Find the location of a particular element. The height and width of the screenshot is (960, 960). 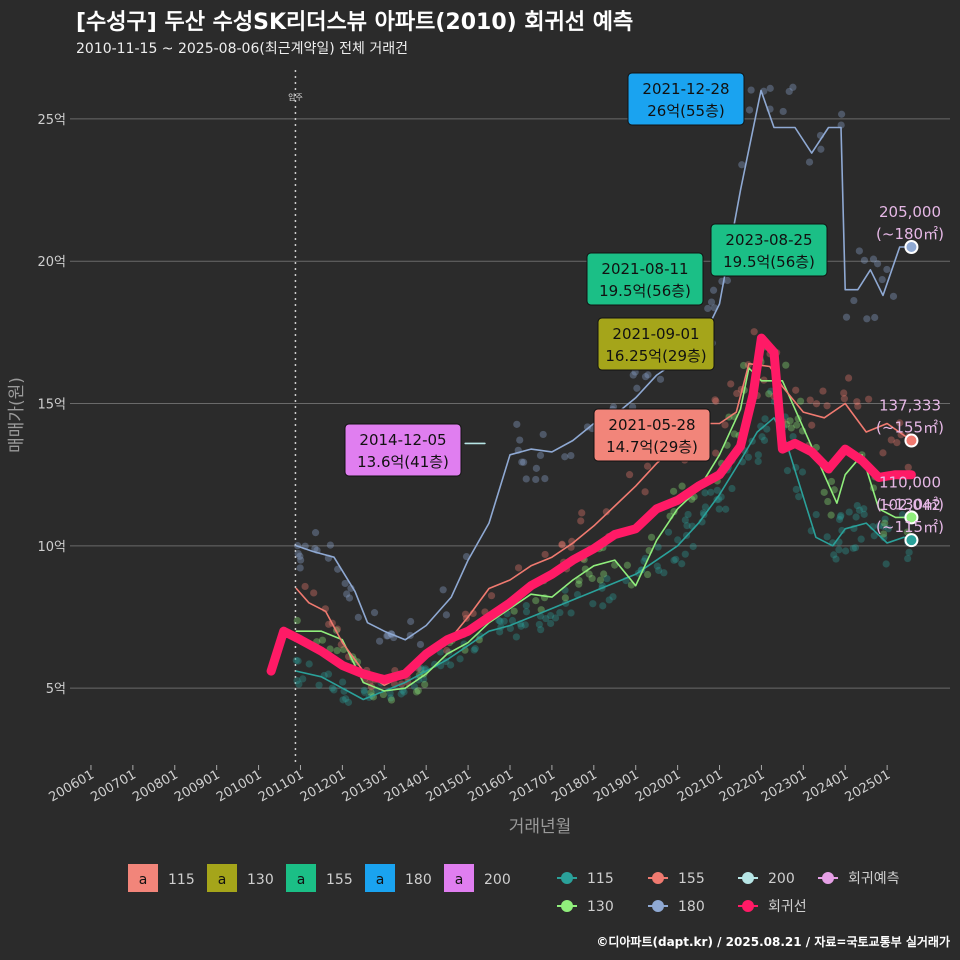

y-axis-label: 매매가(원) is located at coordinates (17, 415).